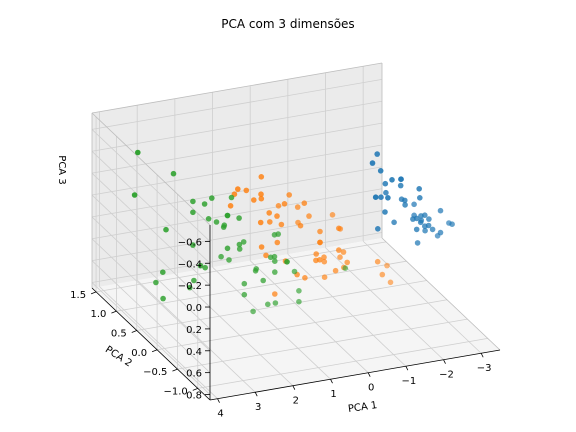 This screenshot has height=432, width=576. What do you see at coordinates (78, 295) in the screenshot?
I see `y-tick-label: 1.5` at bounding box center [78, 295].